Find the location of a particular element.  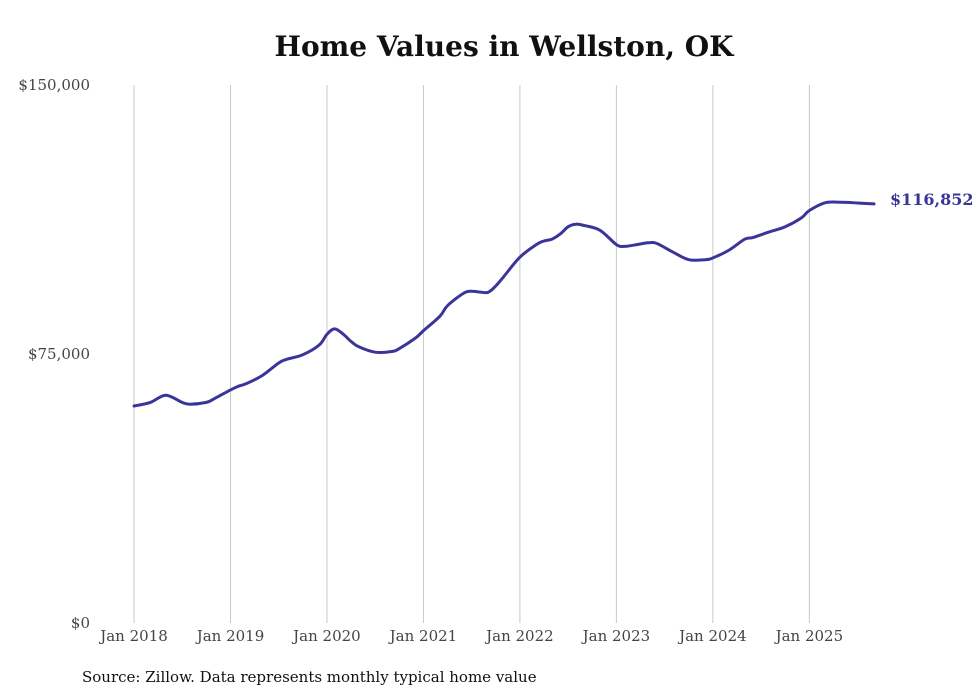

x-tick-label: Jan 2018 is located at coordinates (133, 636).